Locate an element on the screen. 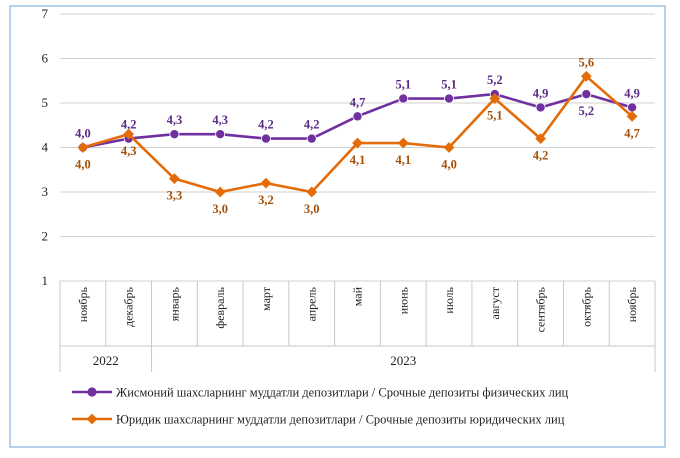  y-tick-label: 7 is located at coordinates (45, 13).